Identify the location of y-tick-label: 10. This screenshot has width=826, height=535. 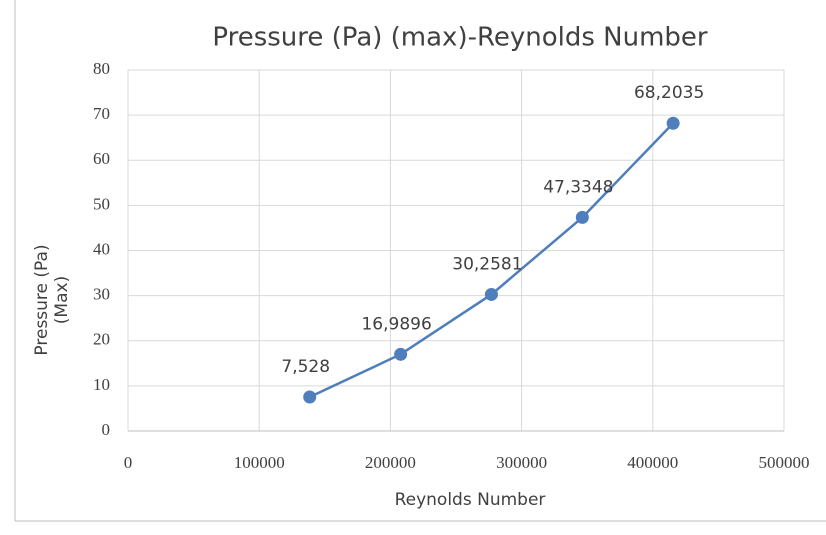
(101, 384).